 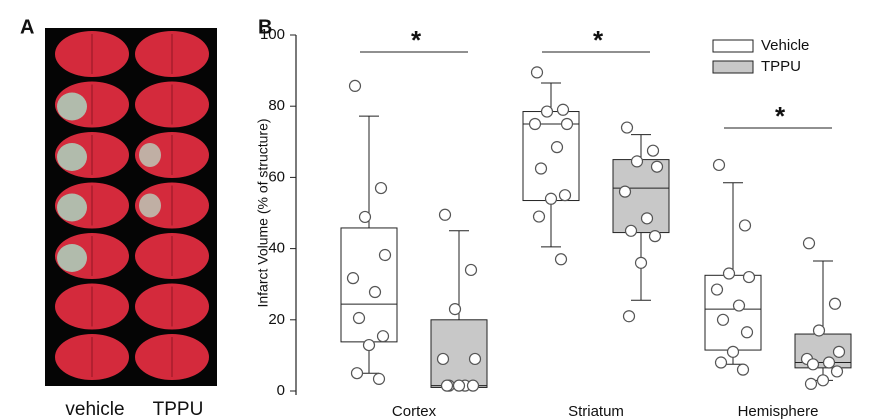 I want to click on x-tick-label: Striatum, so click(x=596, y=411).